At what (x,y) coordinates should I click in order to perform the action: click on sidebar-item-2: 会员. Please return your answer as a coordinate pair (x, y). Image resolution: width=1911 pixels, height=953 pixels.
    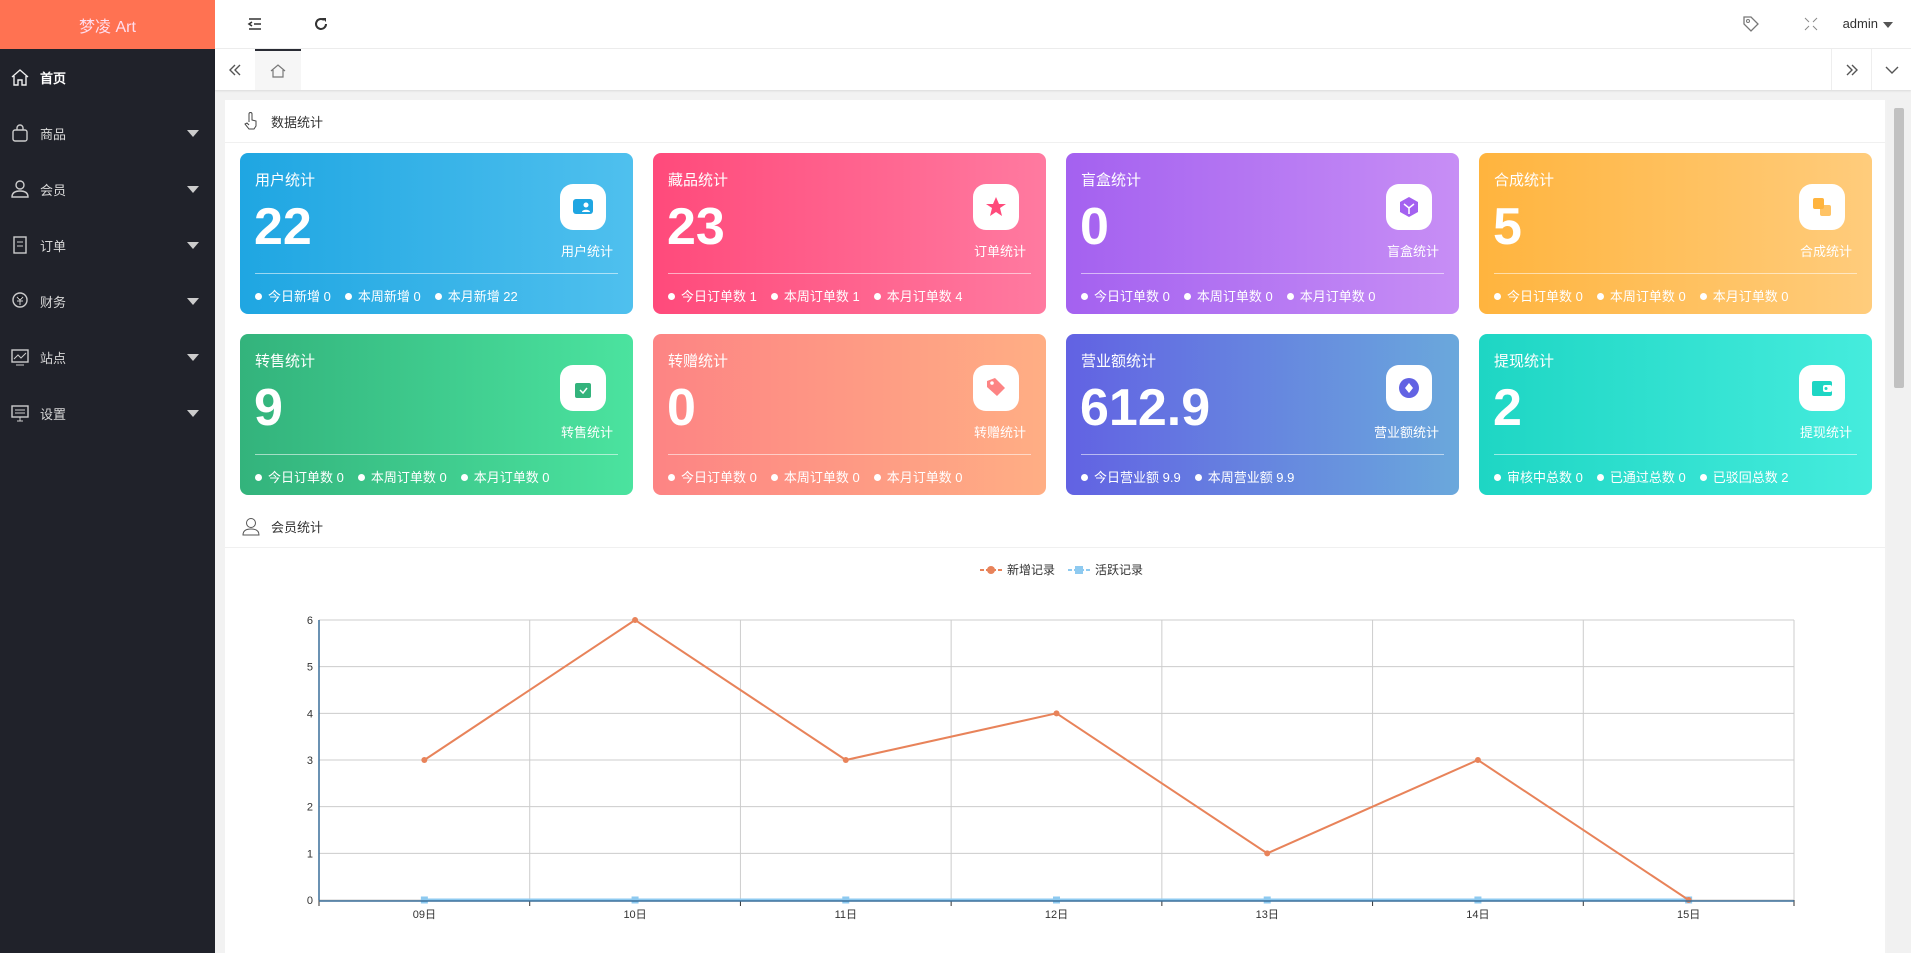
    Looking at the image, I should click on (107, 189).